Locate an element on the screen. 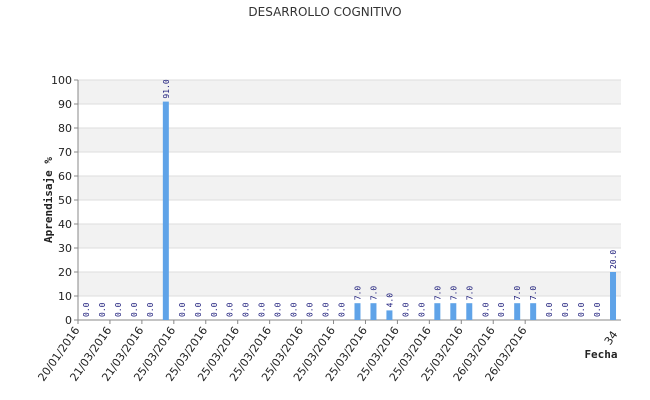  y-tick-label: 50 is located at coordinates (65, 200).